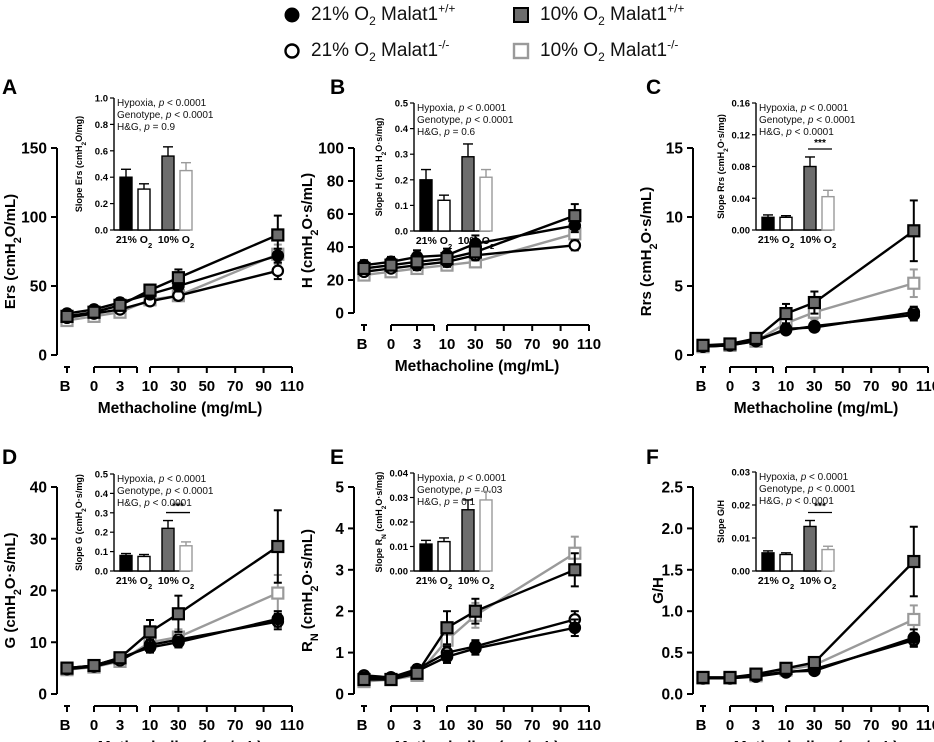 The image size is (934, 742). I want to click on inset-y-tick-label: 0.2, so click(101, 533).